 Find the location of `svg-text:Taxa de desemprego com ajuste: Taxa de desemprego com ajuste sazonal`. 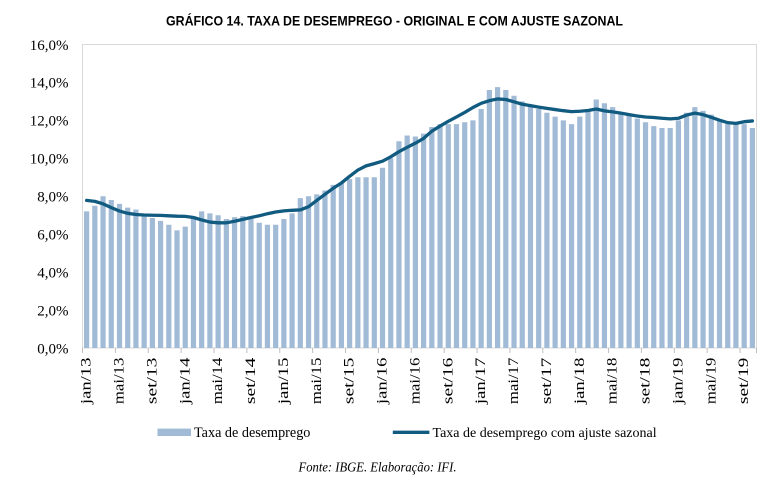

svg-text:Taxa de desemprego com ajuste: Taxa de desemprego com ajuste sazonal is located at coordinates (545, 433).